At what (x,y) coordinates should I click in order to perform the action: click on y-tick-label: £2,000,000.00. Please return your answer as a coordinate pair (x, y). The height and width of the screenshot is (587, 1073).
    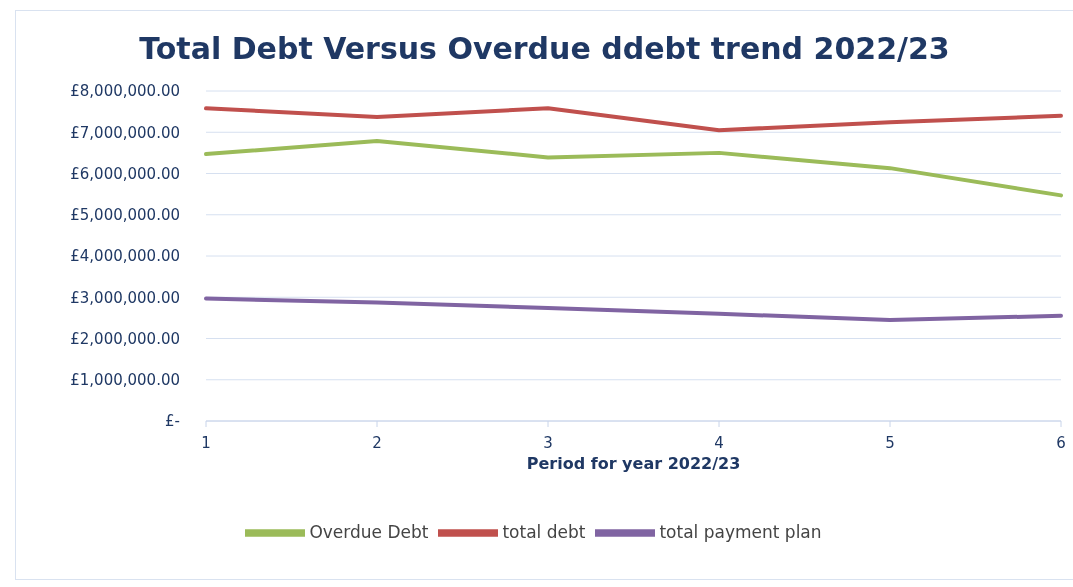
    Looking at the image, I should click on (125, 338).